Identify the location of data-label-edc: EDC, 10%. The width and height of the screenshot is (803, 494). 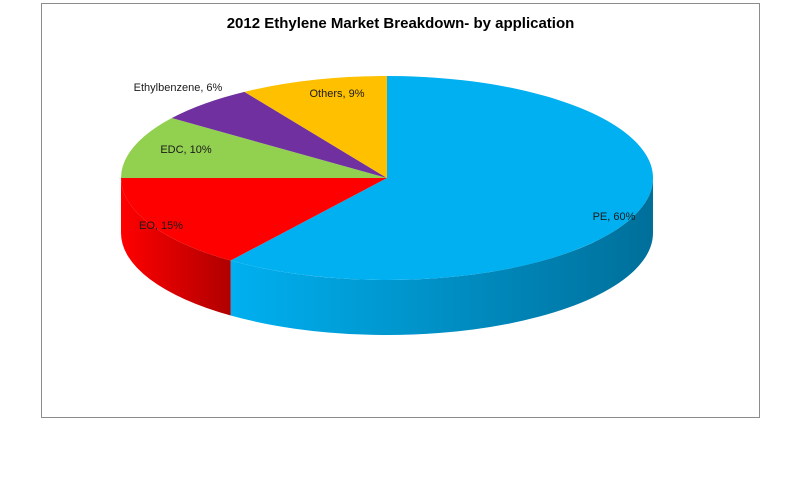
(186, 150).